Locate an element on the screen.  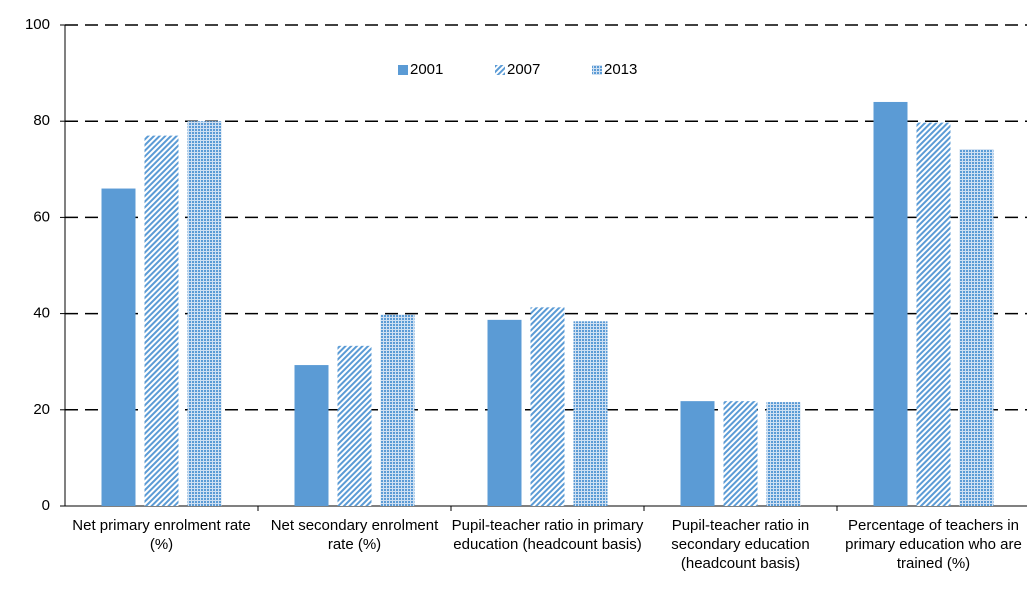
y-tick-label: 0 is located at coordinates (46, 505).